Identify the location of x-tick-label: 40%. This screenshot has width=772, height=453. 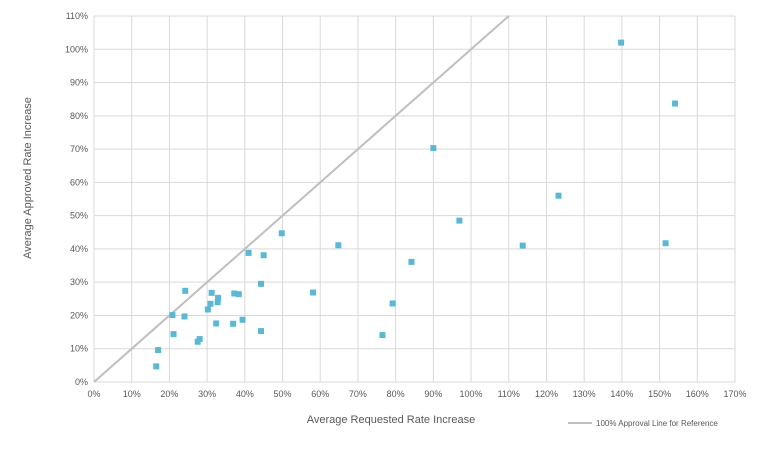
(245, 394).